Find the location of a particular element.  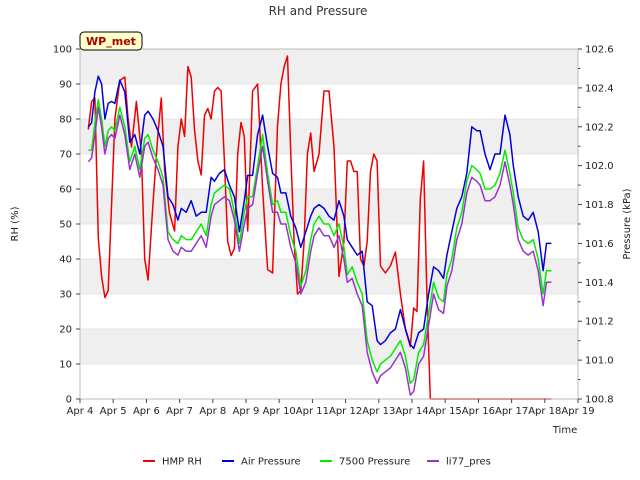

x-tick-label: Apr 8 is located at coordinates (212, 411).